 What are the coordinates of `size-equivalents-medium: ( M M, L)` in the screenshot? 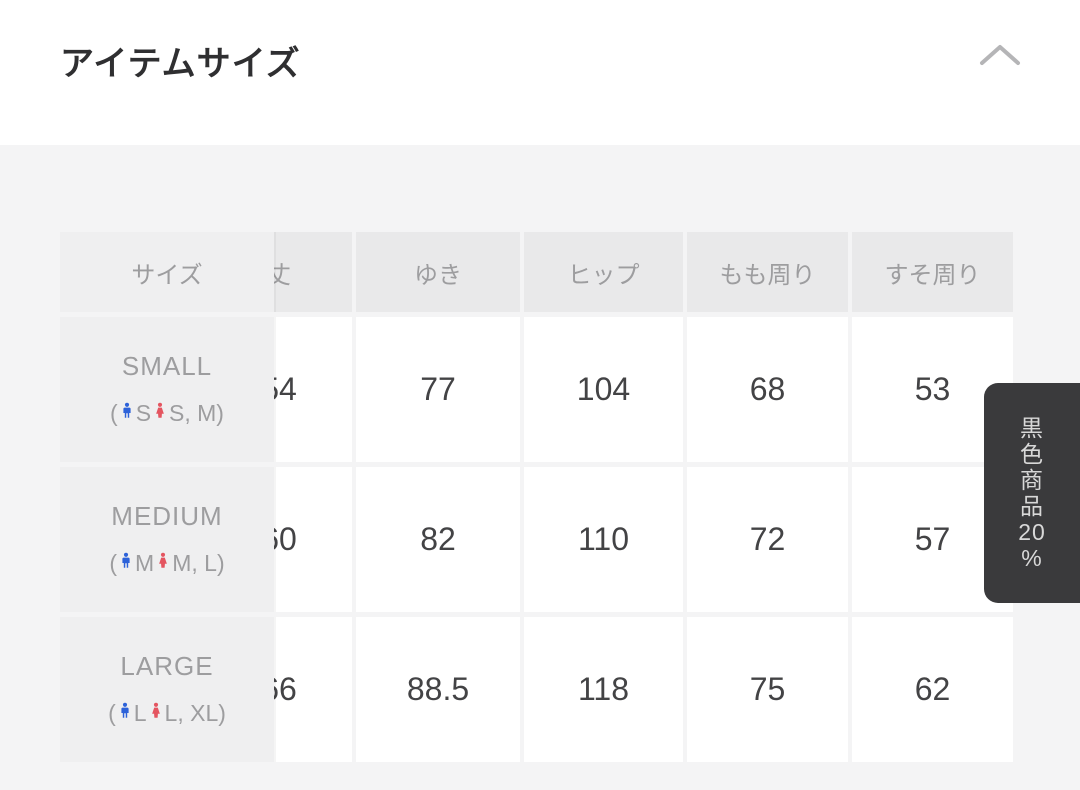 It's located at (166, 563).